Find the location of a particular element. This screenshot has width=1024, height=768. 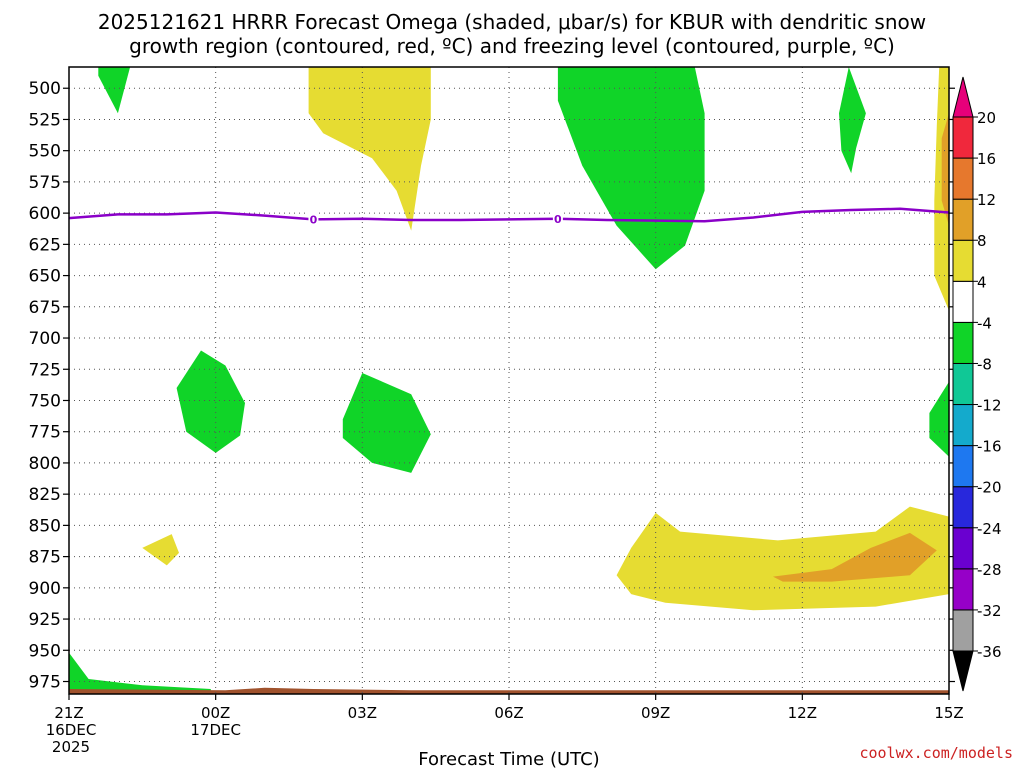

x-tick-label-line1: 06Z is located at coordinates (508, 713).